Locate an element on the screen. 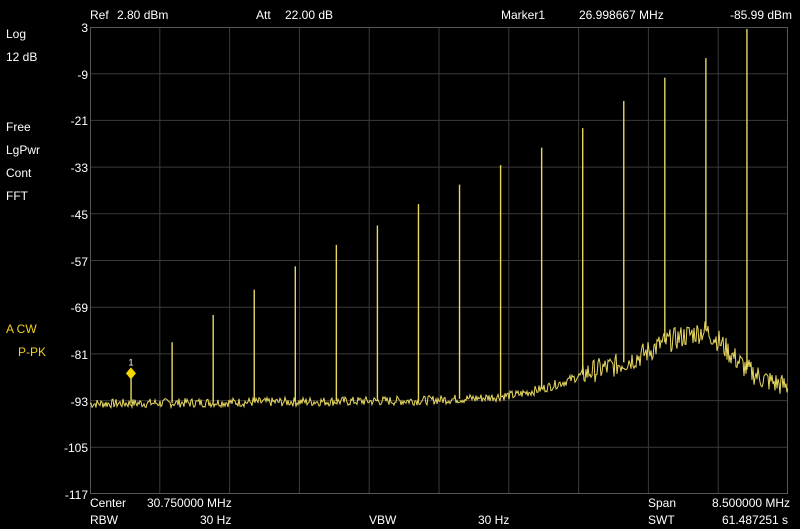  vbw-value: 30 Hz is located at coordinates (494, 520).